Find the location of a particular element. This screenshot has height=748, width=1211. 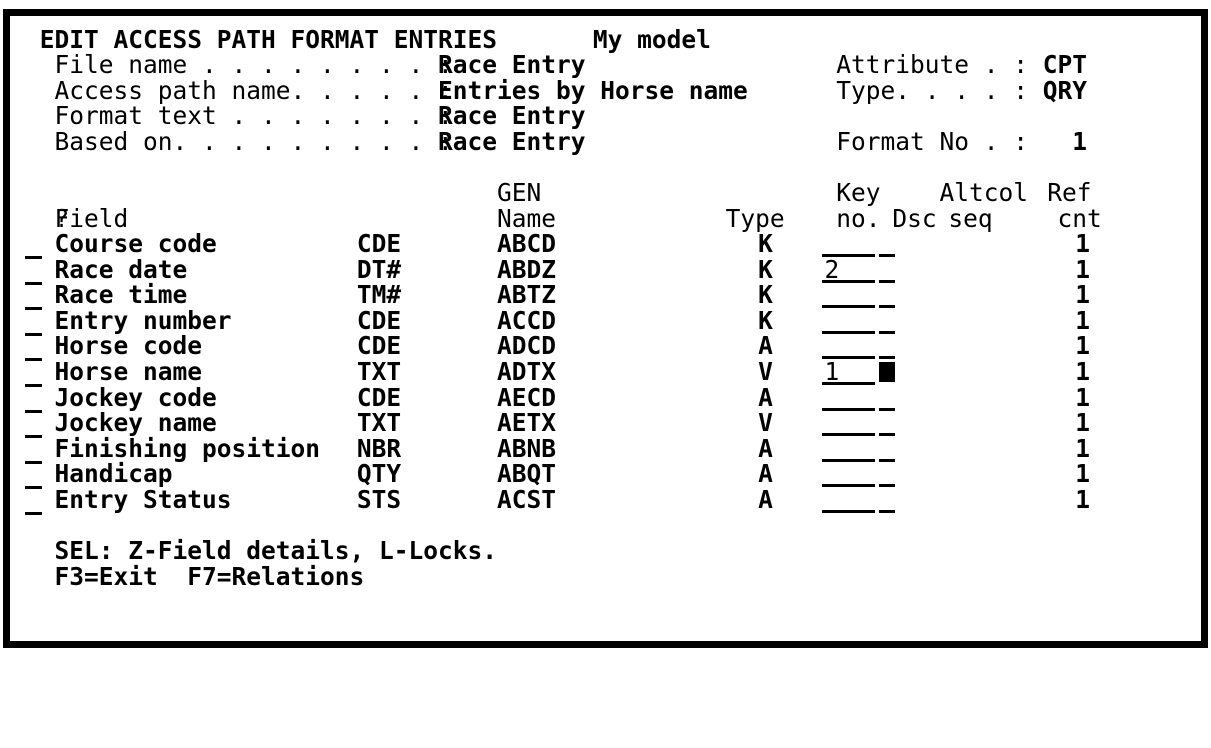

gen-name: ACST is located at coordinates (527, 499).